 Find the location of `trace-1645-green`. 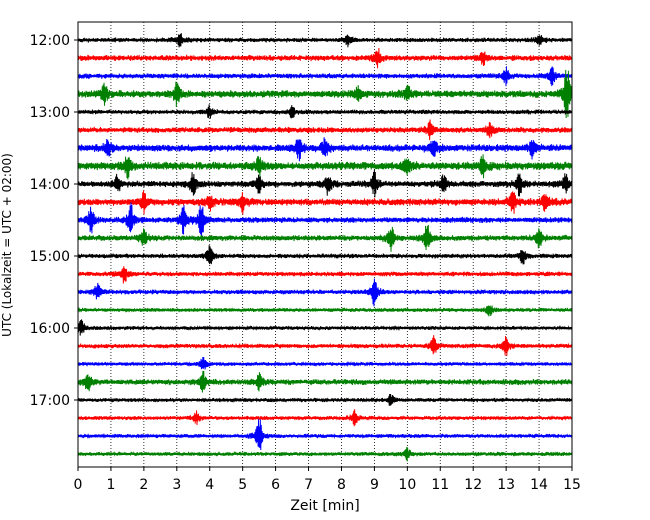

trace-1645-green is located at coordinates (325, 381).